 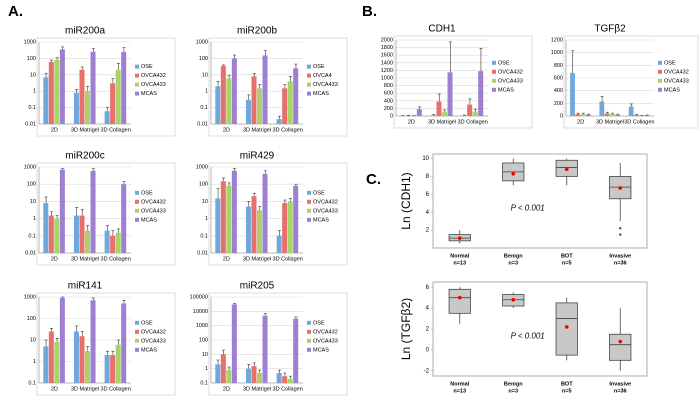 I want to click on y-tick-label: 2, so click(x=428, y=231).